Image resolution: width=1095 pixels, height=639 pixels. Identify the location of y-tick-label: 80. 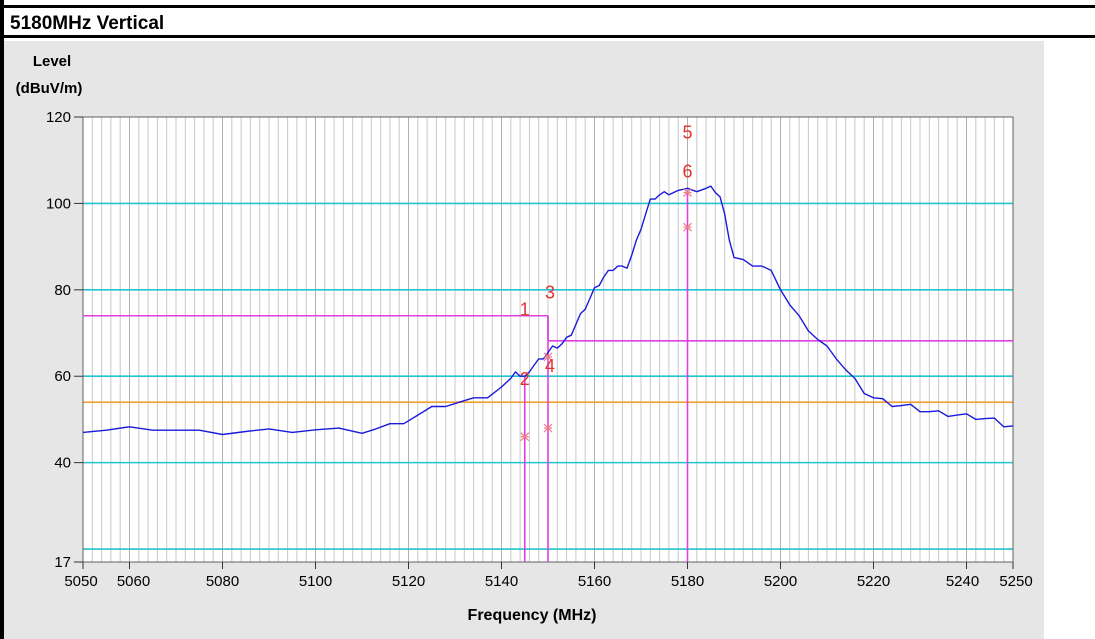
(62, 290).